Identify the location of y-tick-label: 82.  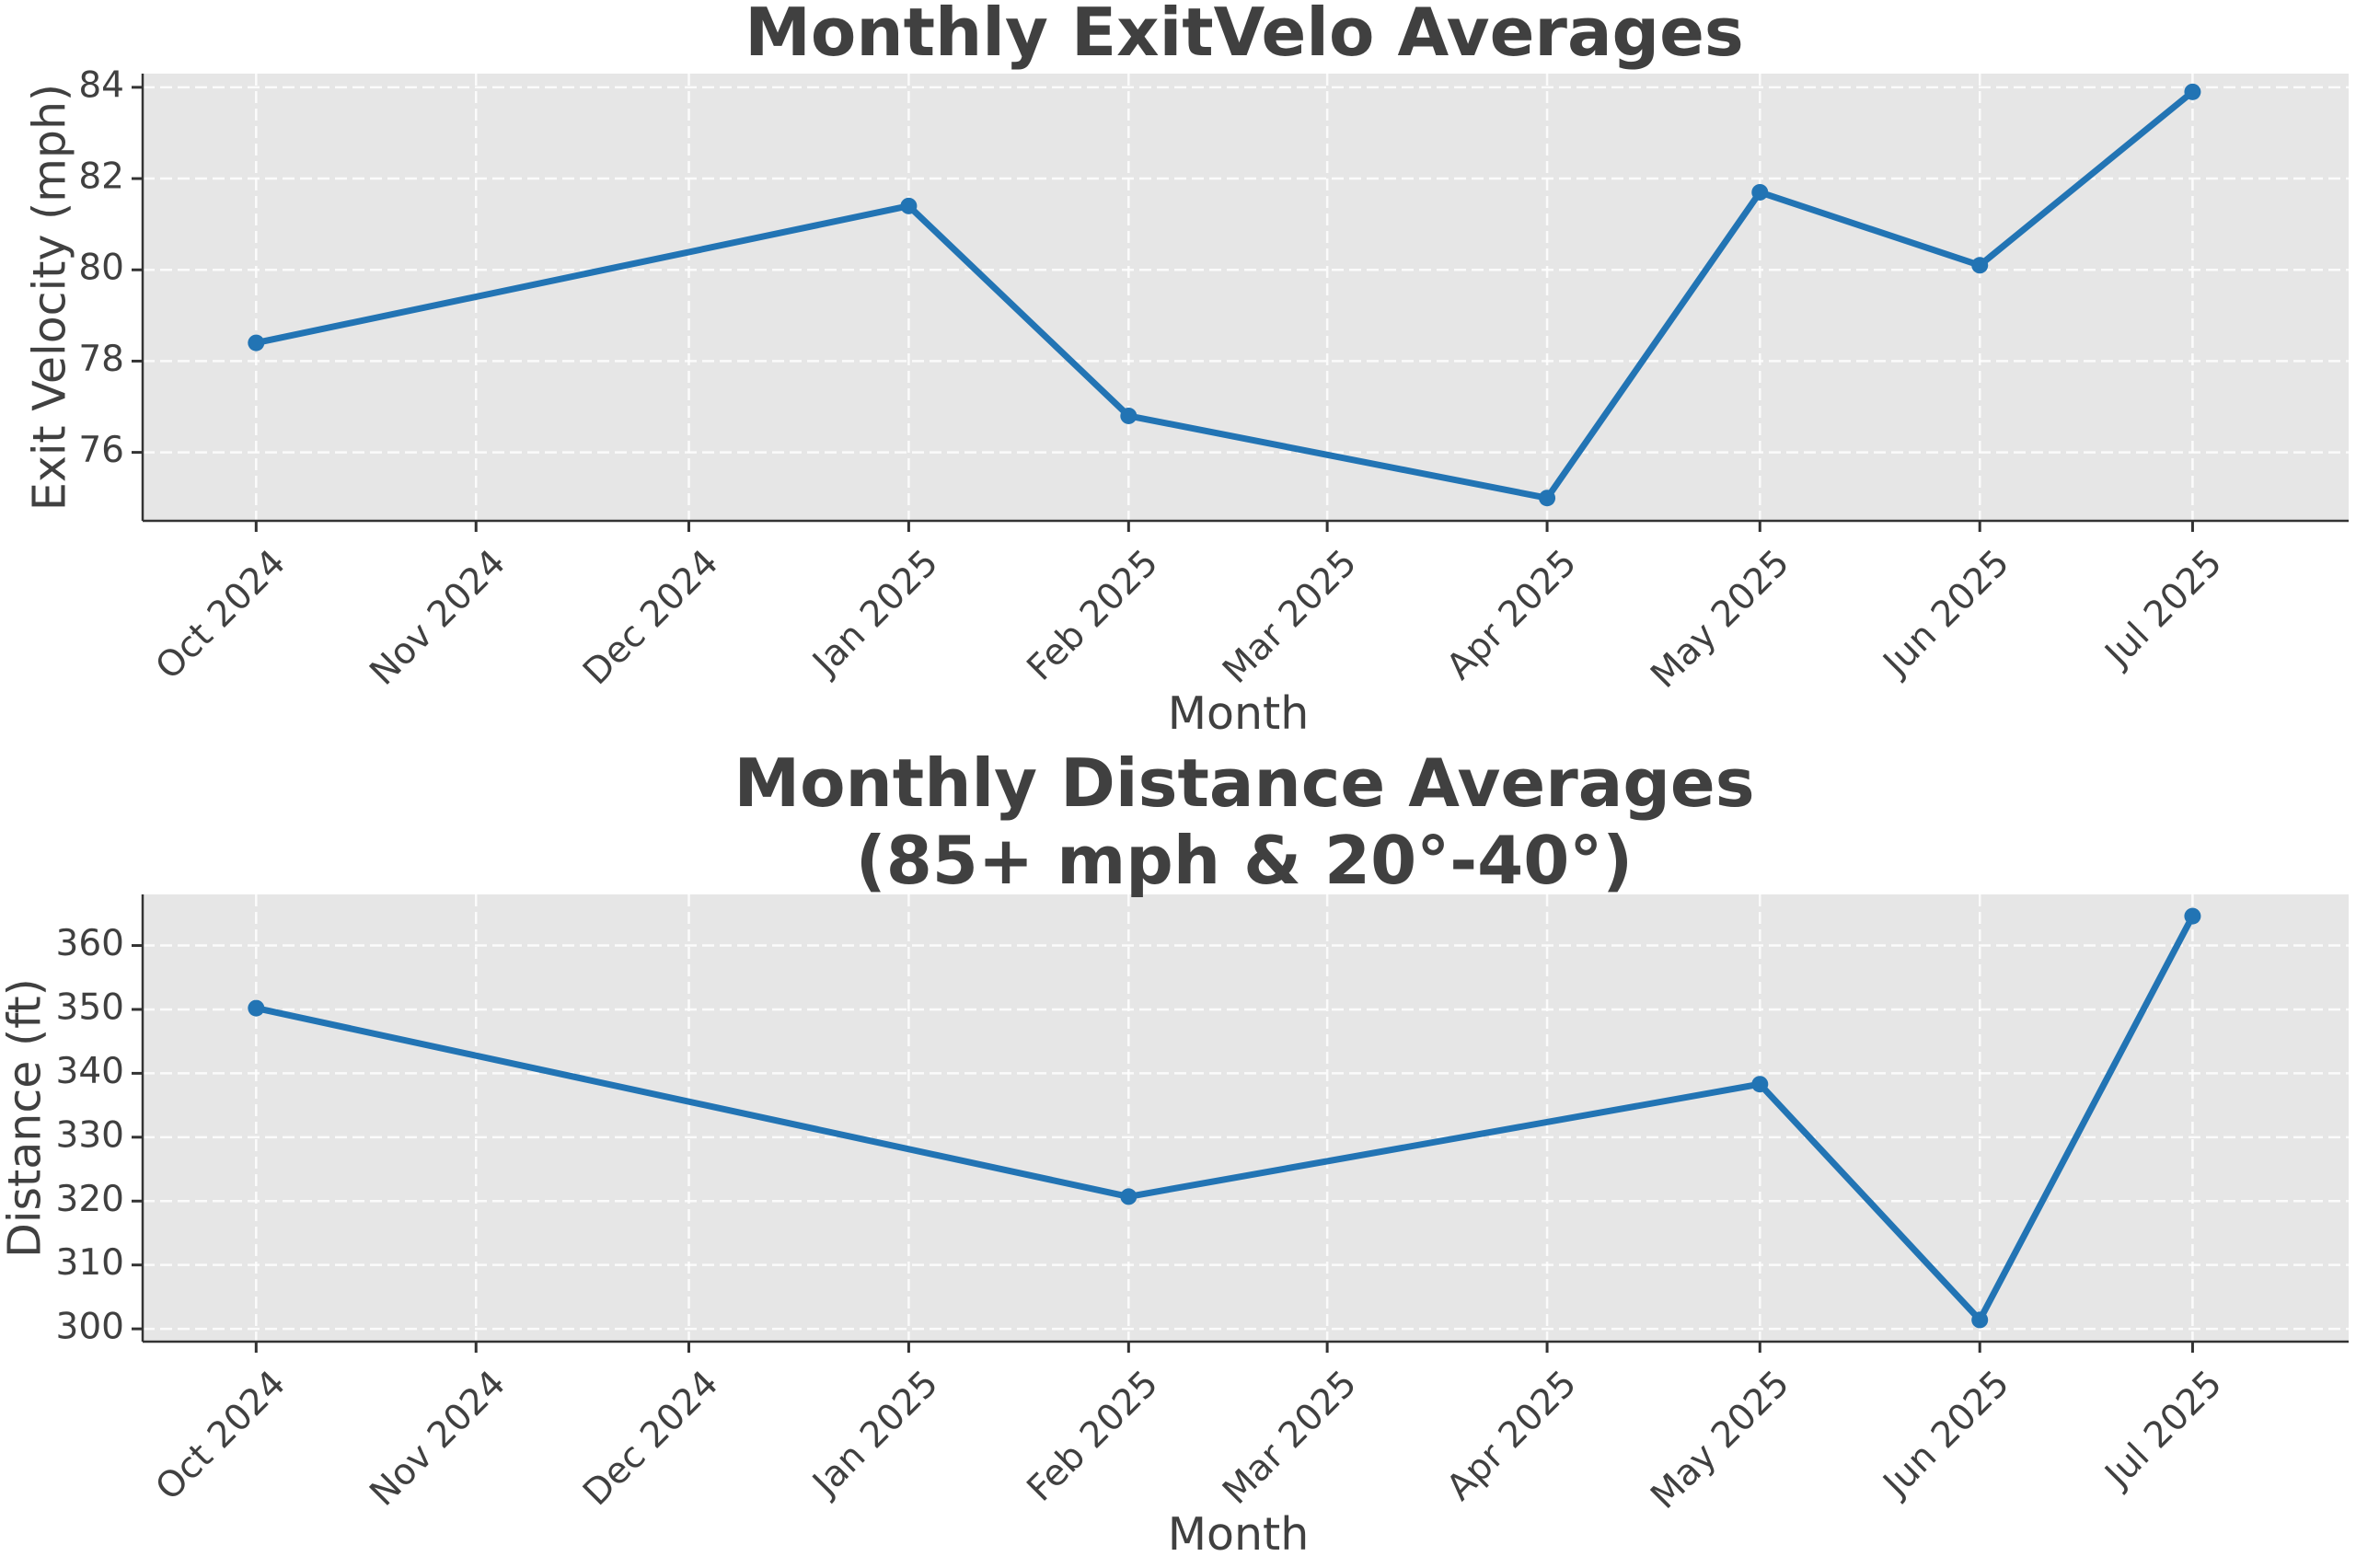
(101, 177).